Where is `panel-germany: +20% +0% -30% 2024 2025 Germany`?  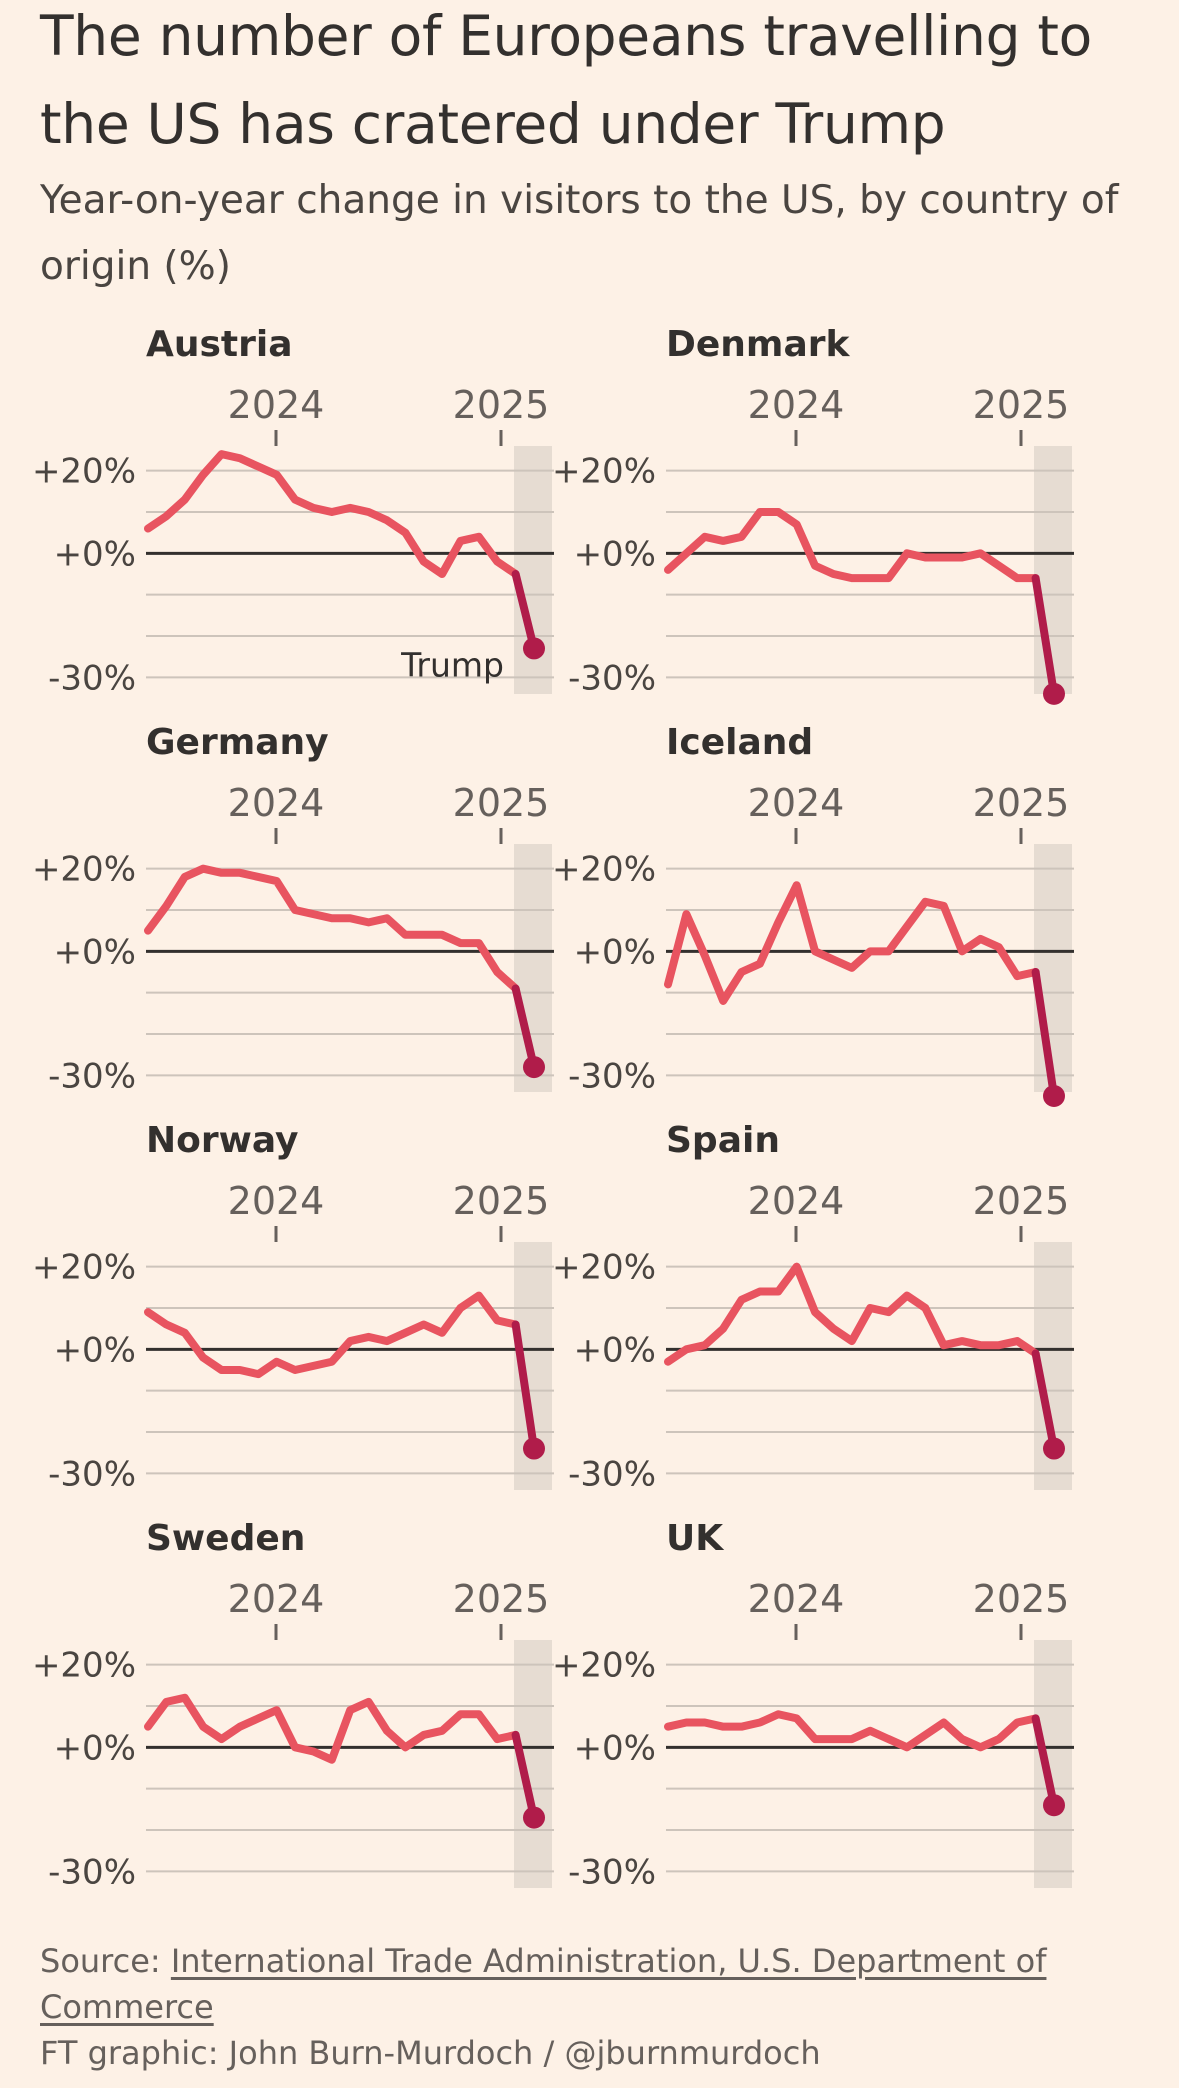
panel-germany: +20% +0% -30% 2024 2025 Germany is located at coordinates (293, 909).